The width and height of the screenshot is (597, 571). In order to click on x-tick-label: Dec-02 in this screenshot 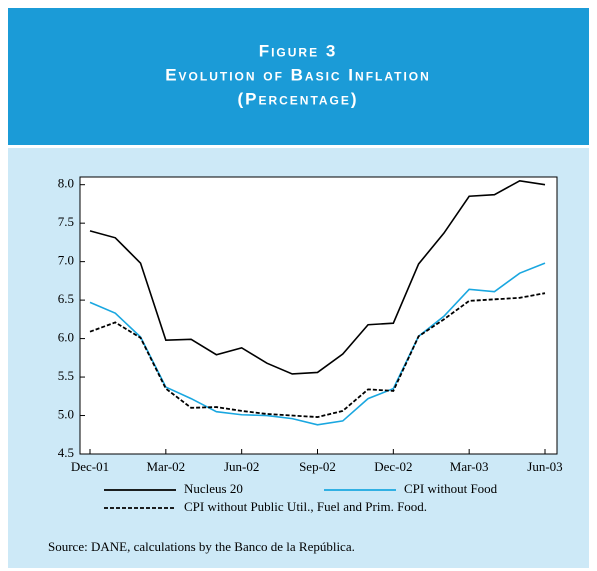, I will do `click(393, 466)`.